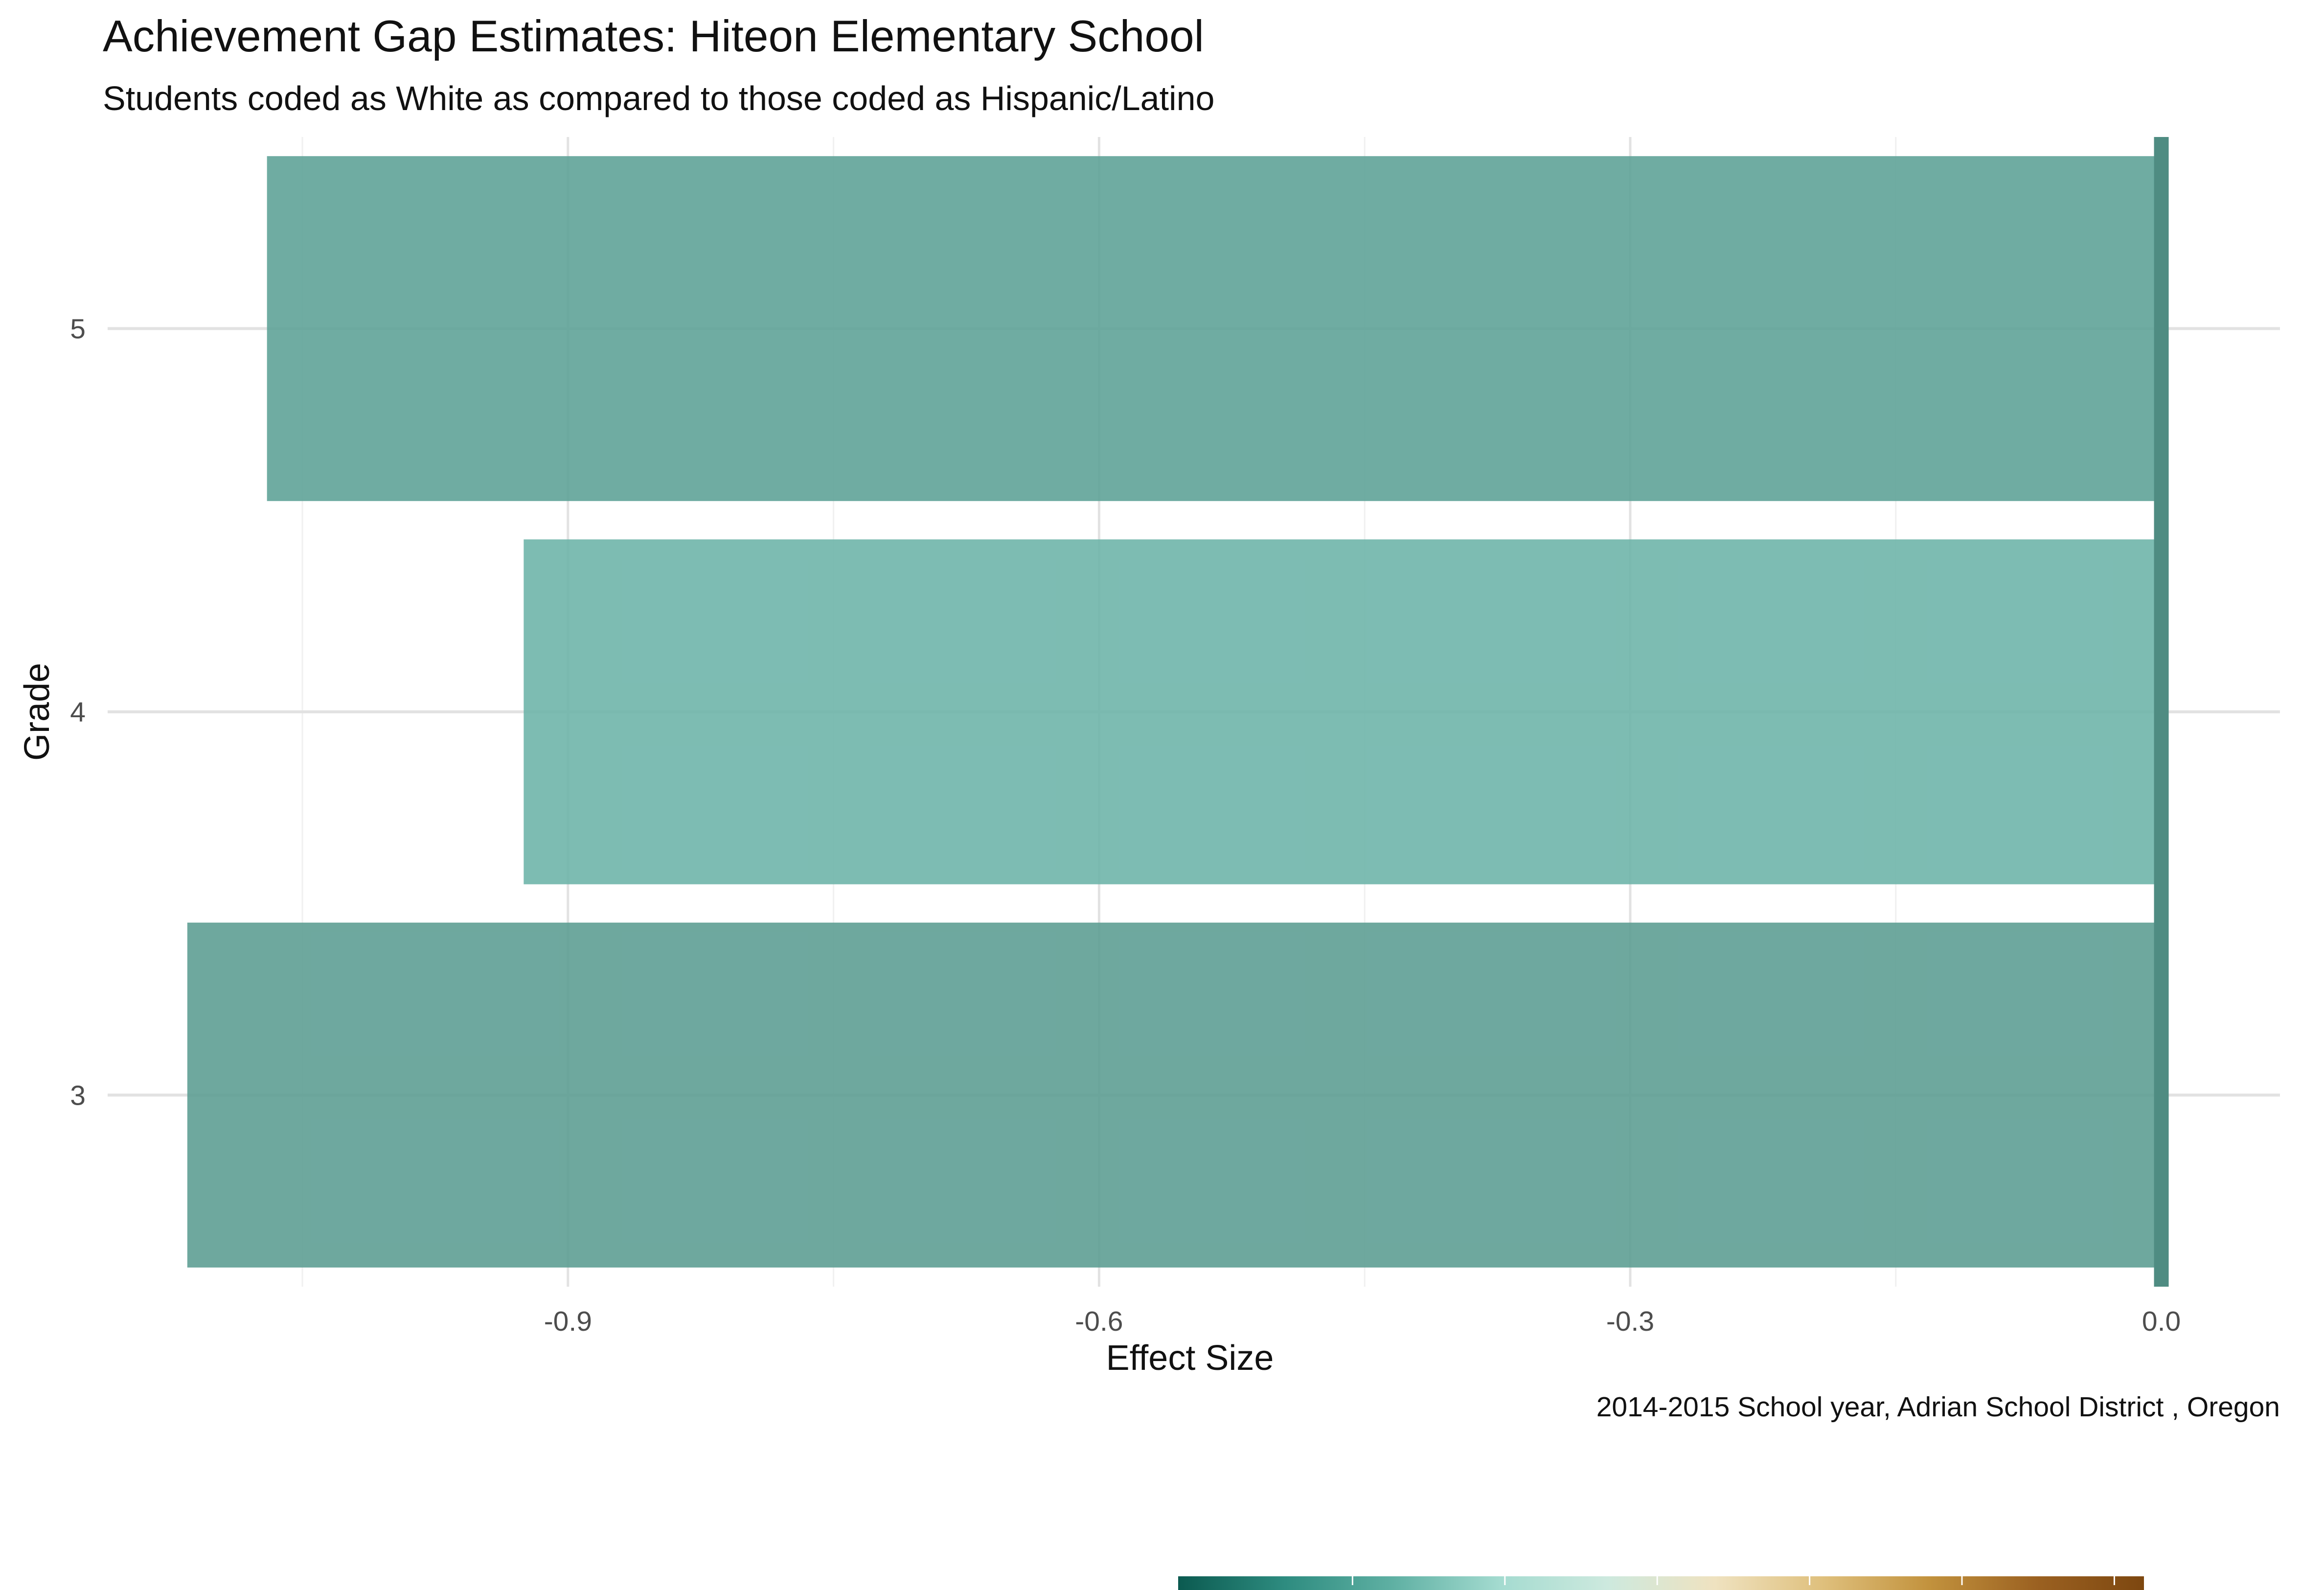 This screenshot has height=1590, width=2324. I want to click on y-axis-title: Grade, so click(38, 712).